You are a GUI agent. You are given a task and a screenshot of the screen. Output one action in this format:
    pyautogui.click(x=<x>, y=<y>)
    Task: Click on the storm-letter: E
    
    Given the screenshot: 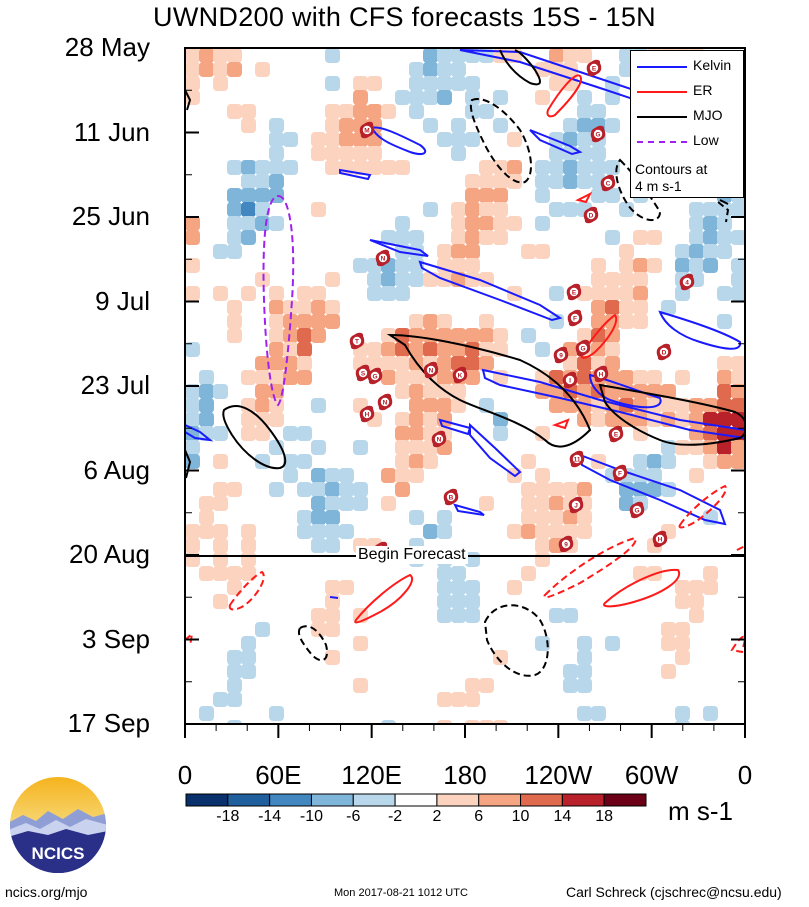 What is the action you would take?
    pyautogui.click(x=574, y=293)
    